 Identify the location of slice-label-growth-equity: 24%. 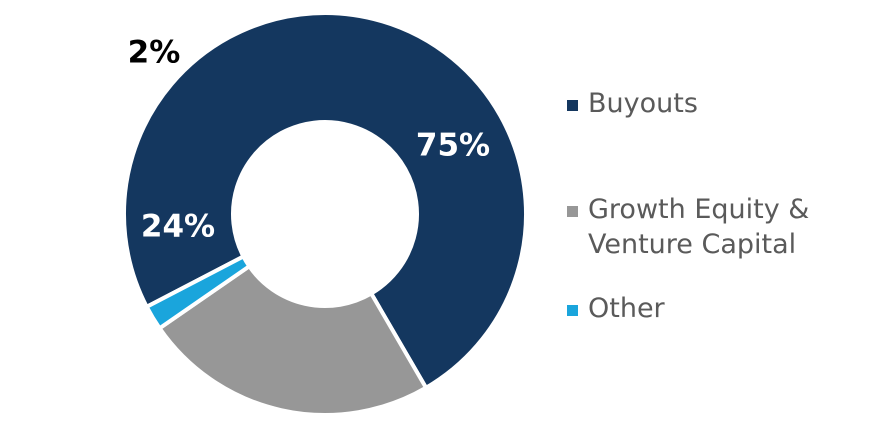
(178, 227).